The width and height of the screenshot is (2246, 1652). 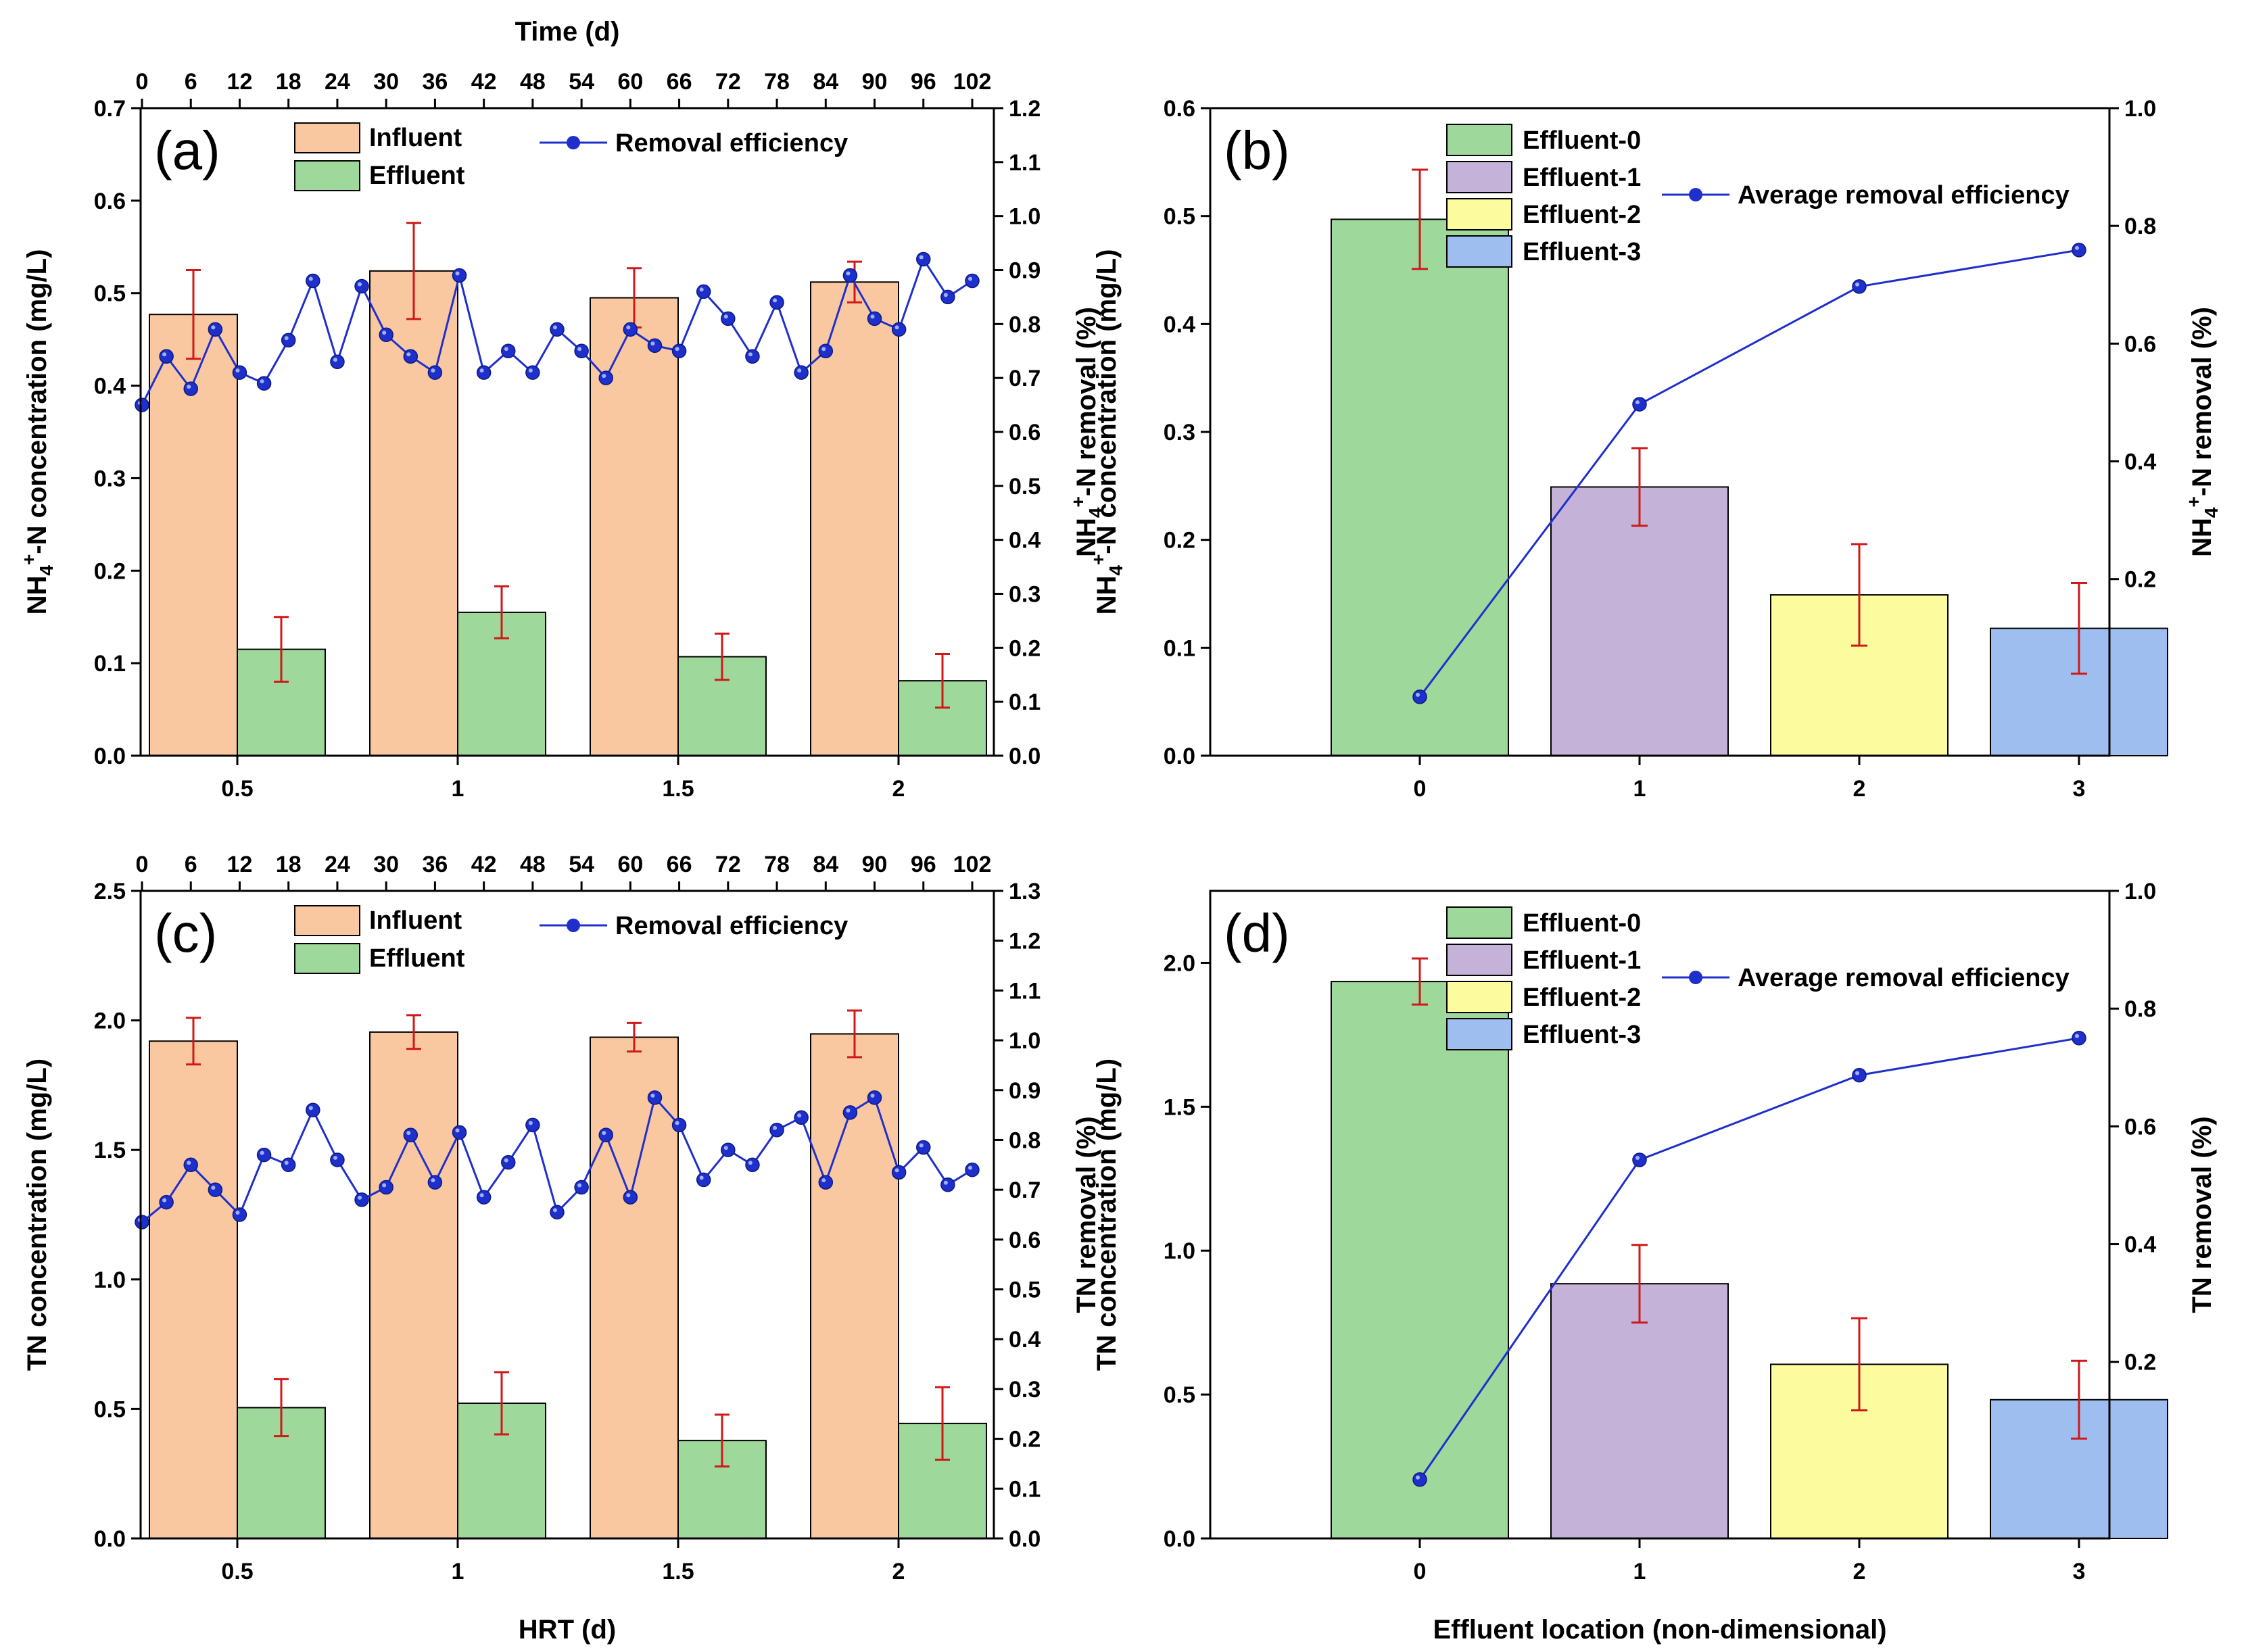 What do you see at coordinates (110, 891) in the screenshot?
I see `y-tick-label: 2.5` at bounding box center [110, 891].